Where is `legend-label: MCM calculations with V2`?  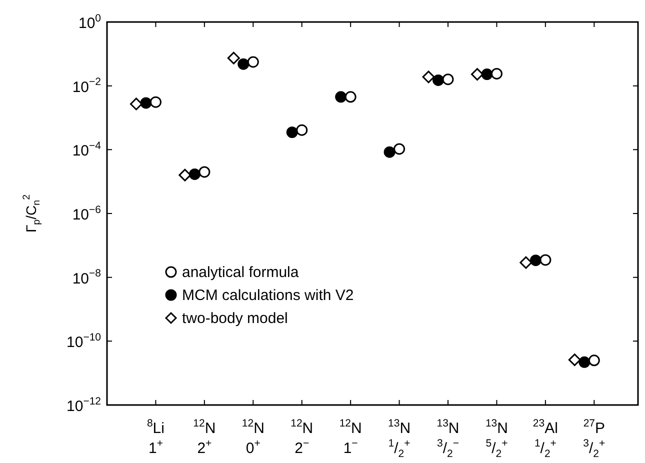
legend-label: MCM calculations with V2 is located at coordinates (268, 295).